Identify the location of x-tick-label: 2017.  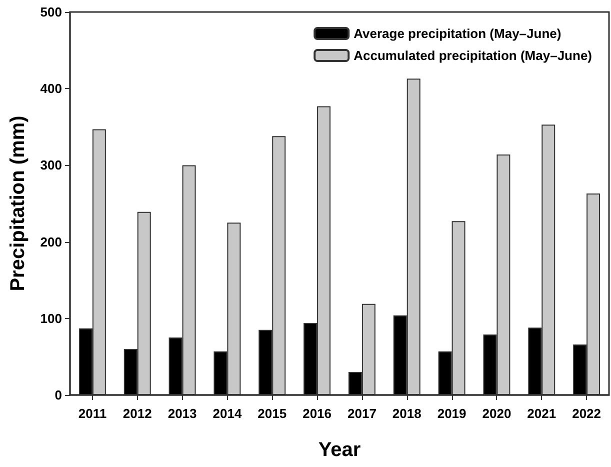
(361, 413).